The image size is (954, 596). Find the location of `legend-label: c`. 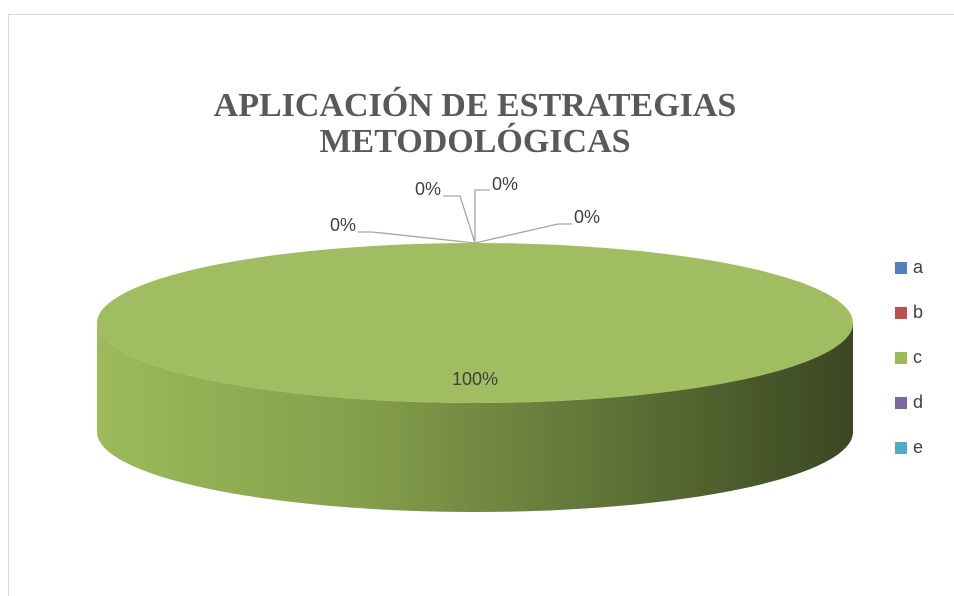

legend-label: c is located at coordinates (917, 357).